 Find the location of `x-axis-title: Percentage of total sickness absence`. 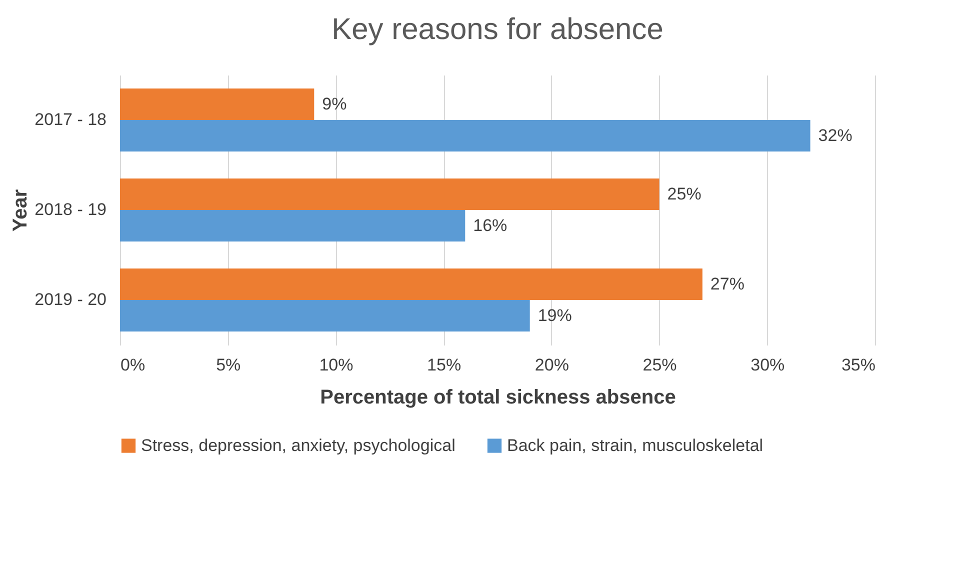

x-axis-title: Percentage of total sickness absence is located at coordinates (498, 397).